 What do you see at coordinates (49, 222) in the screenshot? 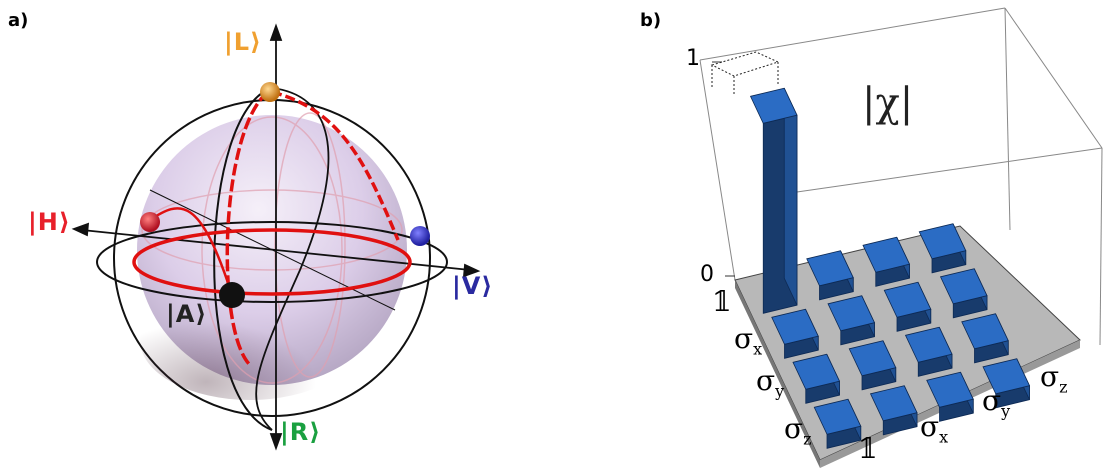
I see `state-H-label: |H⟩` at bounding box center [49, 222].